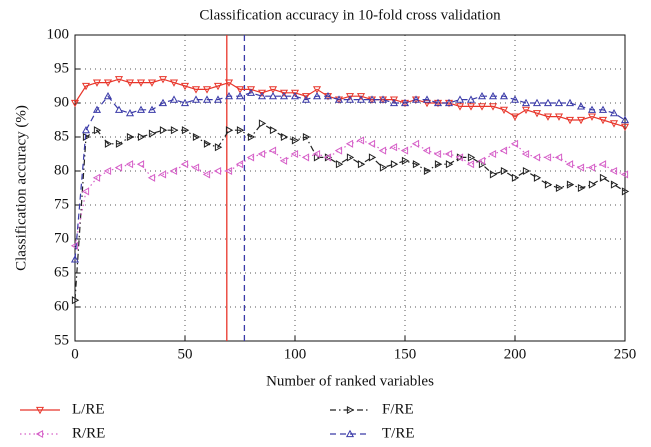 The height and width of the screenshot is (447, 651). Describe the element at coordinates (61, 238) in the screenshot. I see `y-tick-label: 70` at that location.